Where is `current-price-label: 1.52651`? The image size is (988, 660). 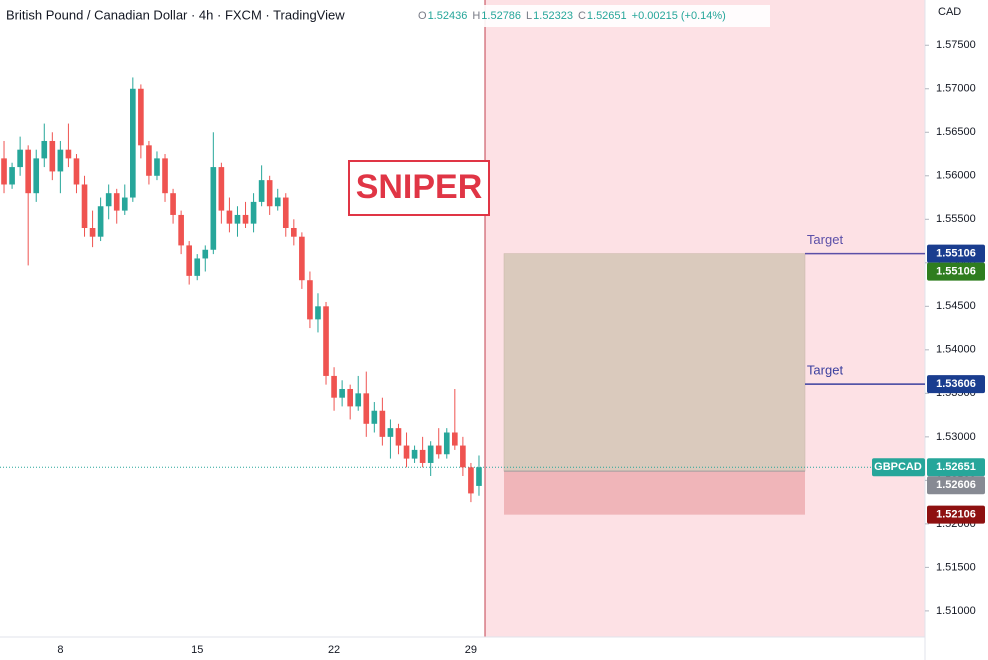 current-price-label: 1.52651 is located at coordinates (956, 467).